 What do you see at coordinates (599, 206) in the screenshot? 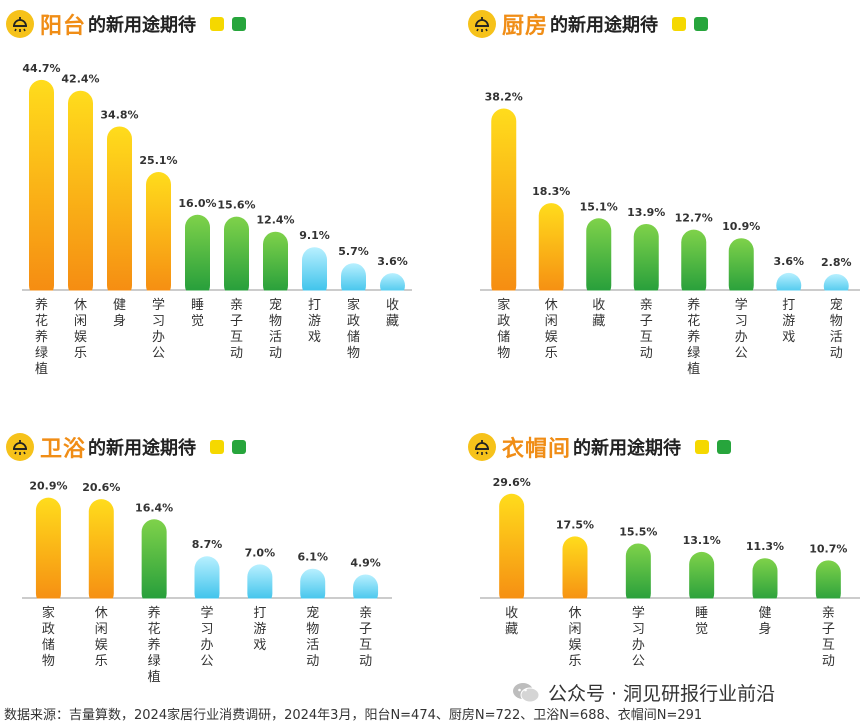
I see `data-label: 15.1%` at bounding box center [599, 206].